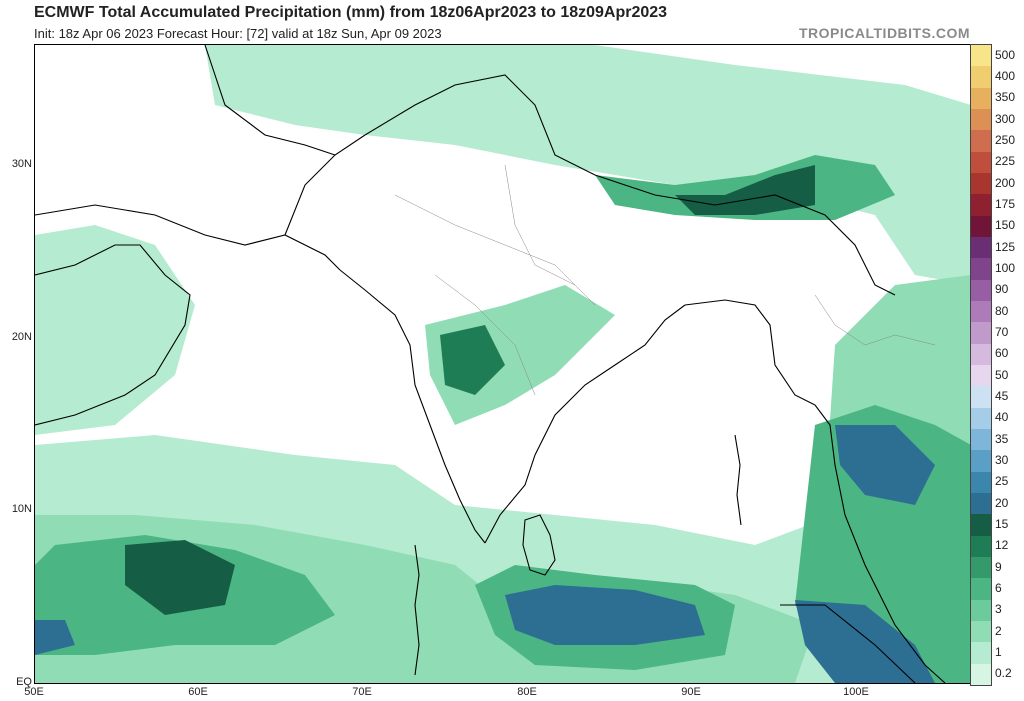  Describe the element at coordinates (539, 545) in the screenshot. I see `coast-sri-lanka` at that location.